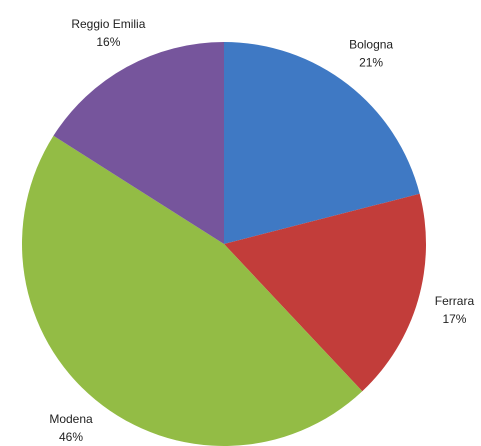 The width and height of the screenshot is (481, 446). What do you see at coordinates (71, 437) in the screenshot?
I see `slice-value: 46%` at bounding box center [71, 437].